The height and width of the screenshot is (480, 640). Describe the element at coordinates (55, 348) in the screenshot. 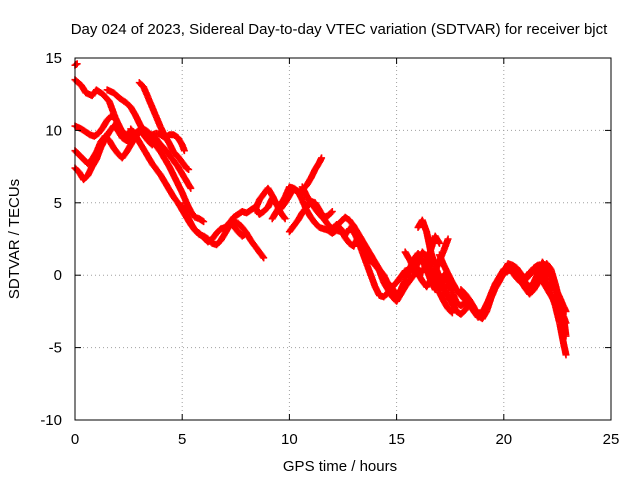

I see `y-tick-label: -5` at that location.